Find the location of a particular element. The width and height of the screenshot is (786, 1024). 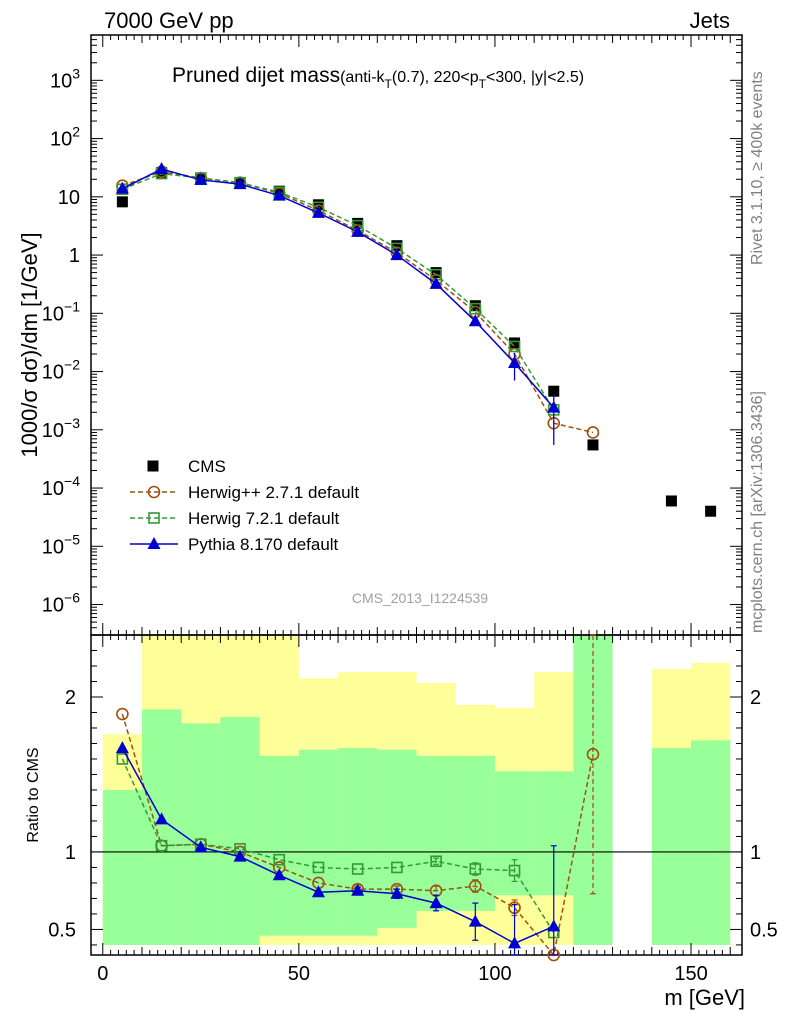

x-tick-label: 100 is located at coordinates (494, 974).